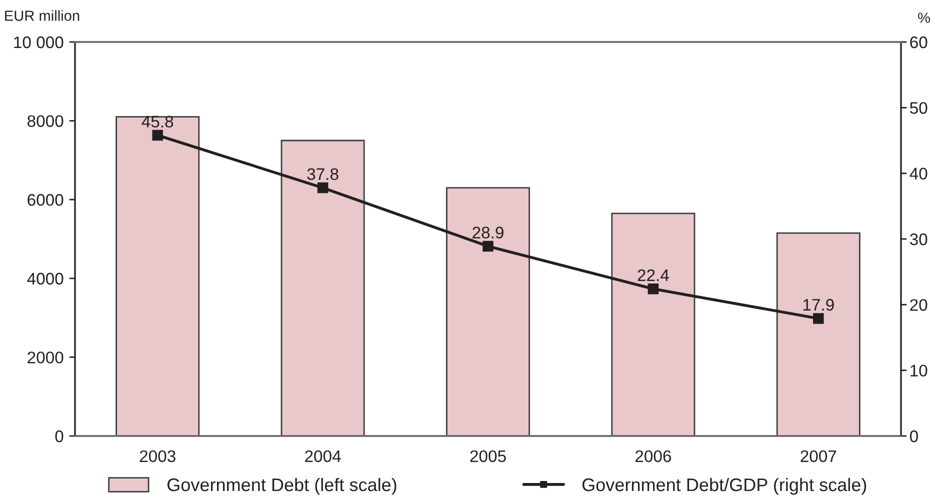 This screenshot has width=935, height=504. I want to click on x-tick-label: 2003, so click(158, 456).